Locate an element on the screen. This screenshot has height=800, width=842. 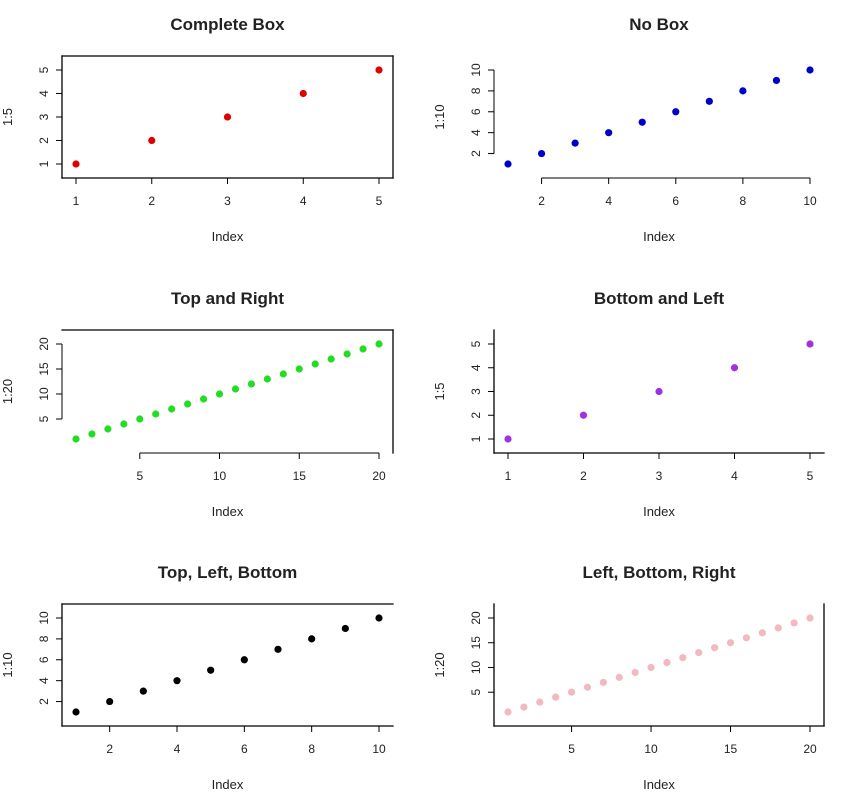
panel-title: Bottom and Left is located at coordinates (659, 298).